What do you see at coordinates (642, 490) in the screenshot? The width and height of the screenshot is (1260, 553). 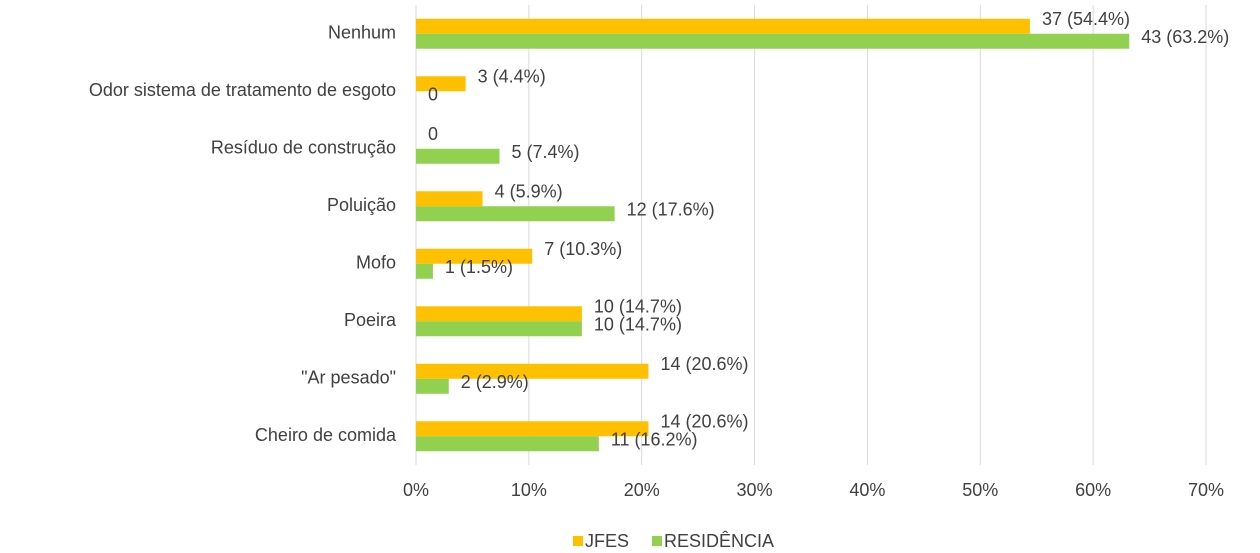 I see `x-tick-label: 20%` at bounding box center [642, 490].